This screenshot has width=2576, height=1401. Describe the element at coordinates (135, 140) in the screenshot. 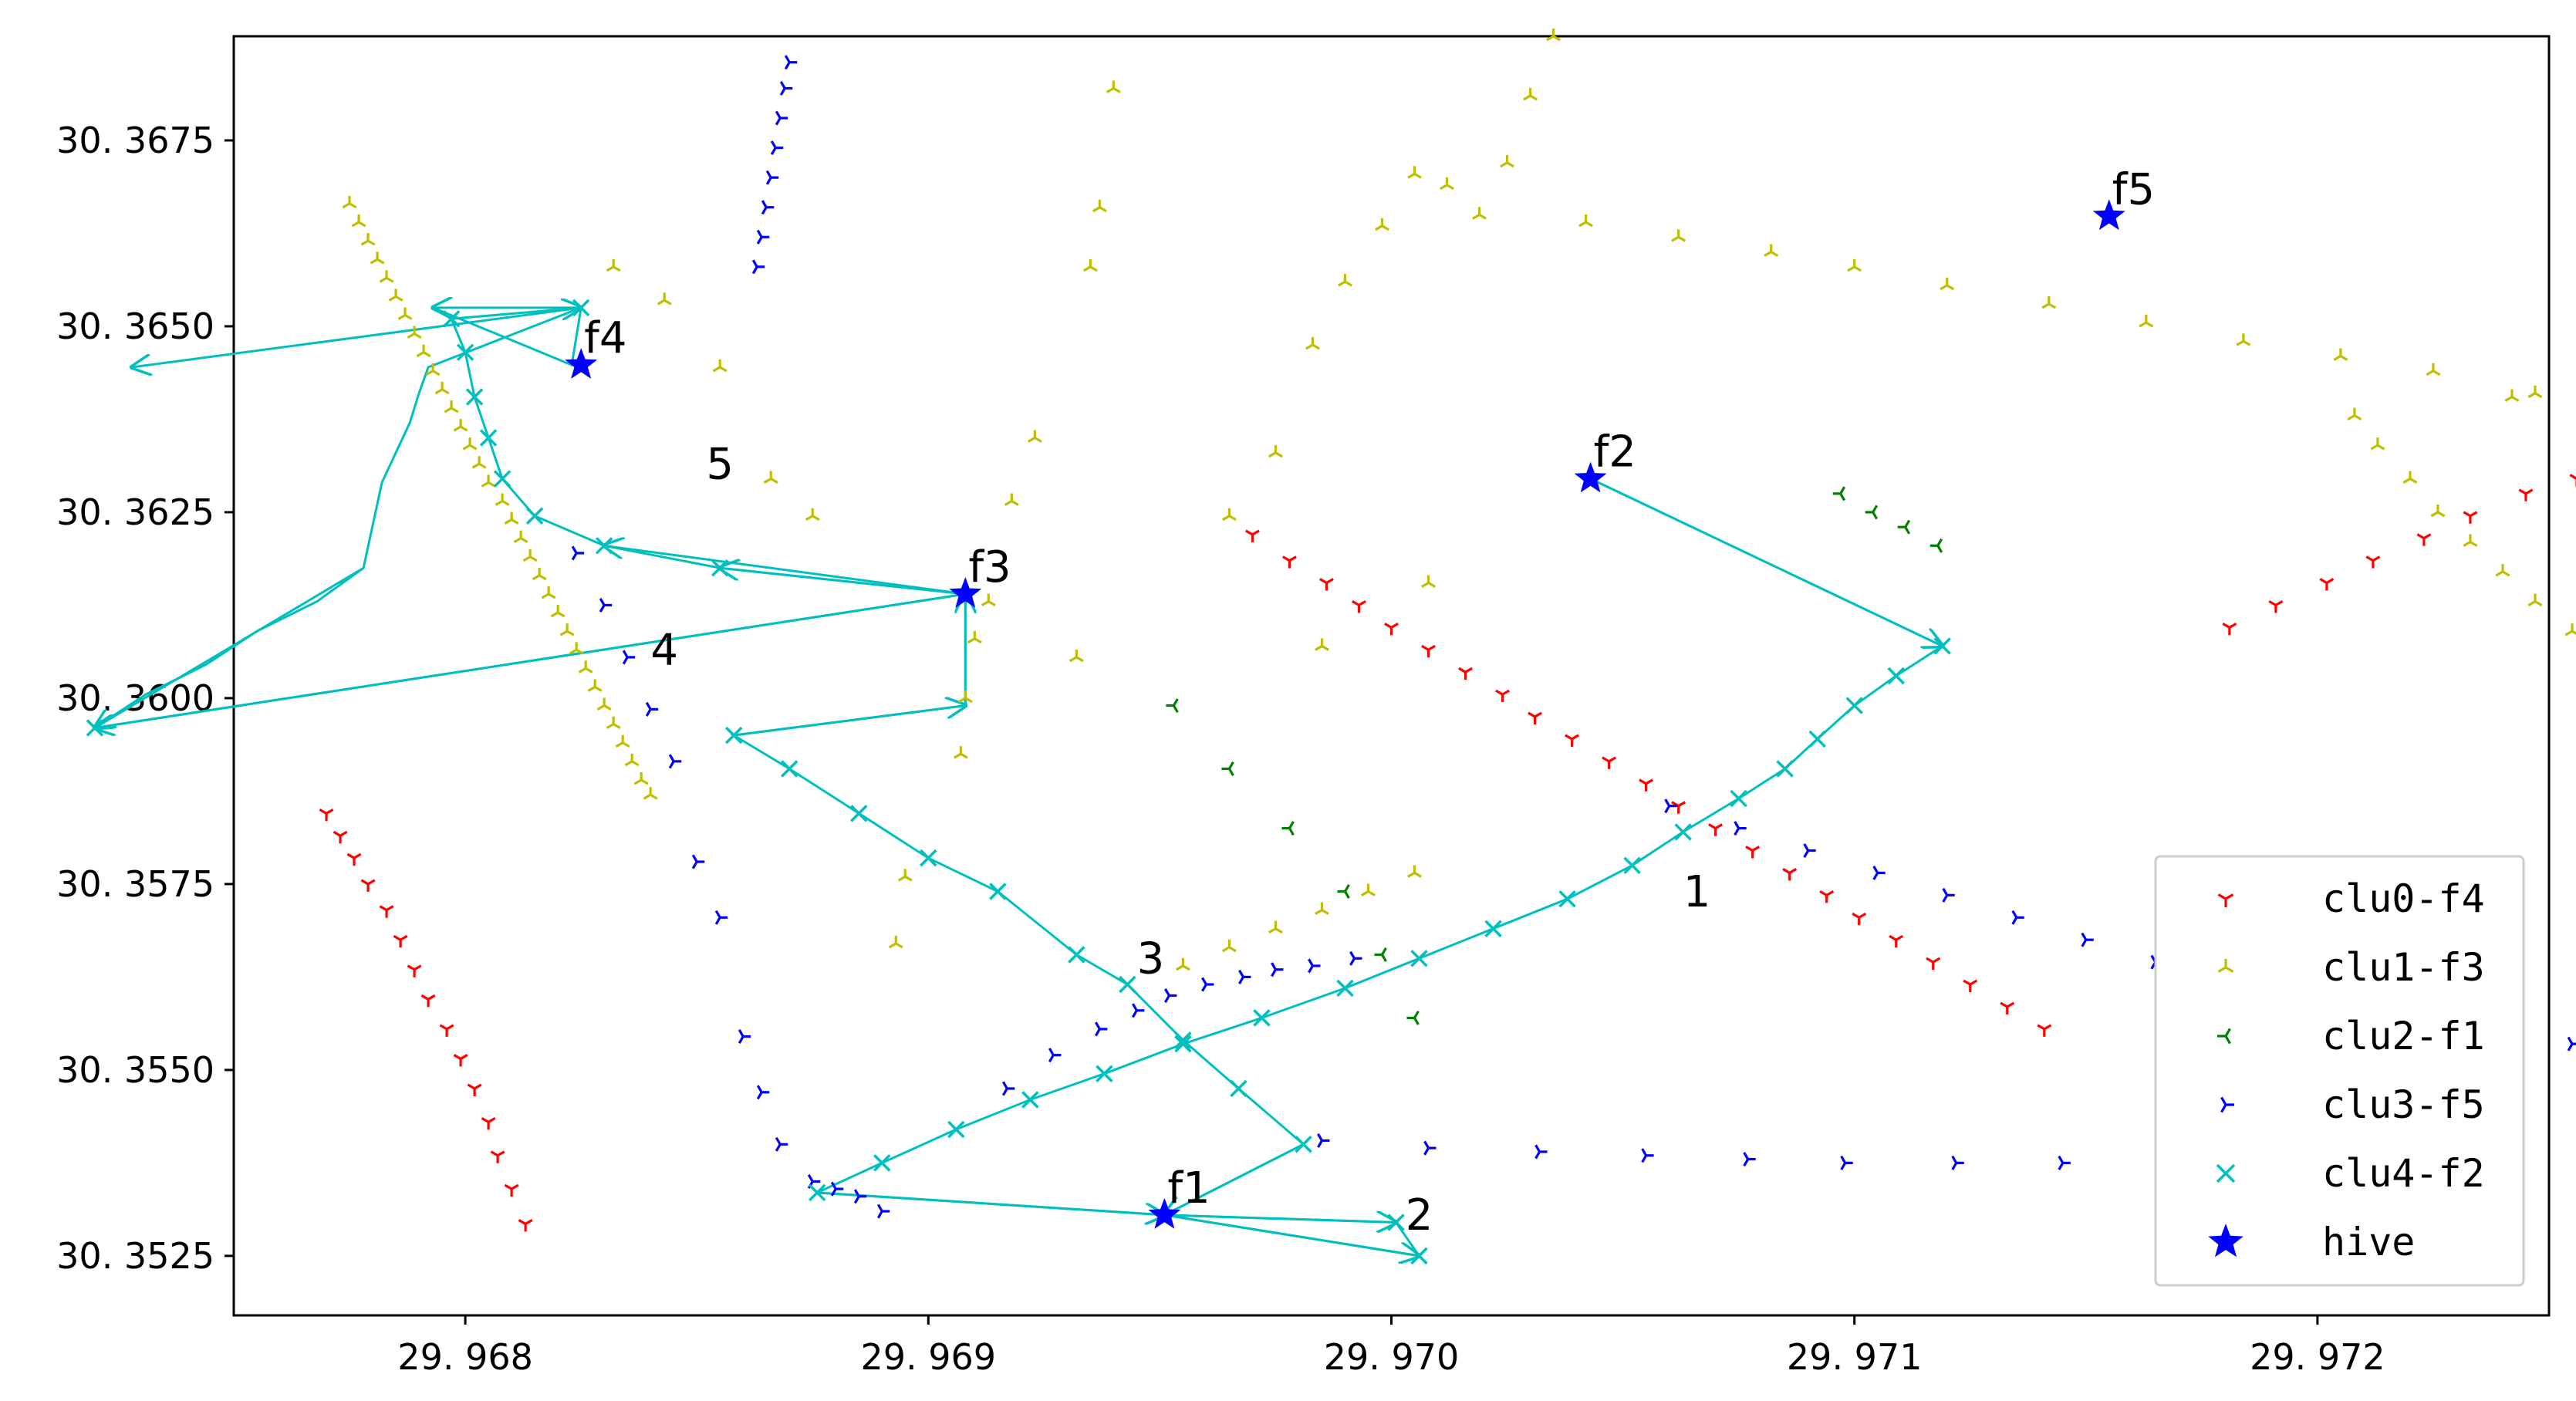

I see `y-tick-label: 30. 3675` at that location.